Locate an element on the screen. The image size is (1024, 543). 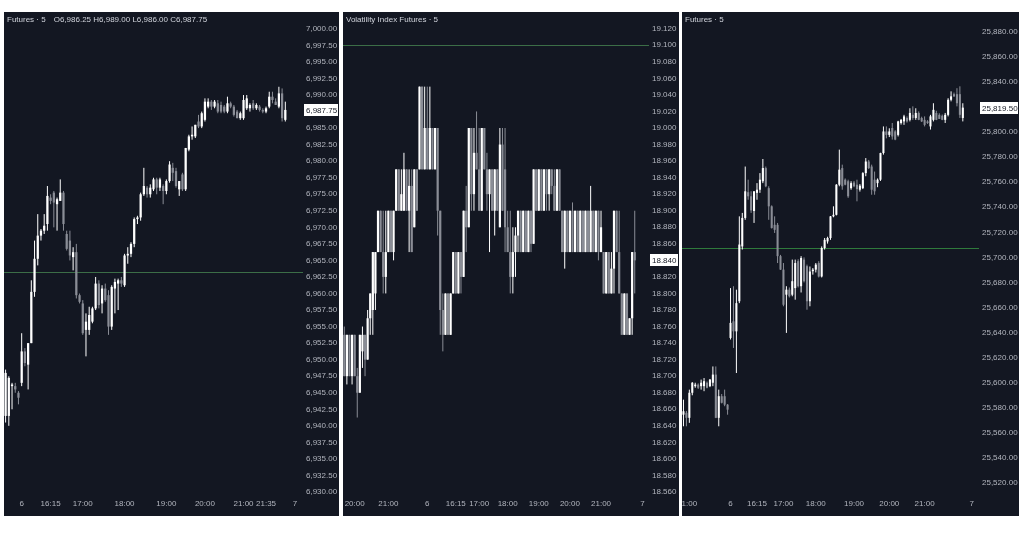
y-tick-label: 25,600.00 is located at coordinates (1000, 382).